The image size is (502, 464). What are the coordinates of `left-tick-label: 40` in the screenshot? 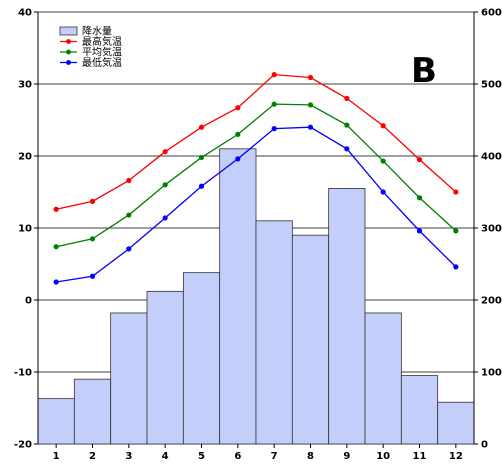 It's located at (25, 13).